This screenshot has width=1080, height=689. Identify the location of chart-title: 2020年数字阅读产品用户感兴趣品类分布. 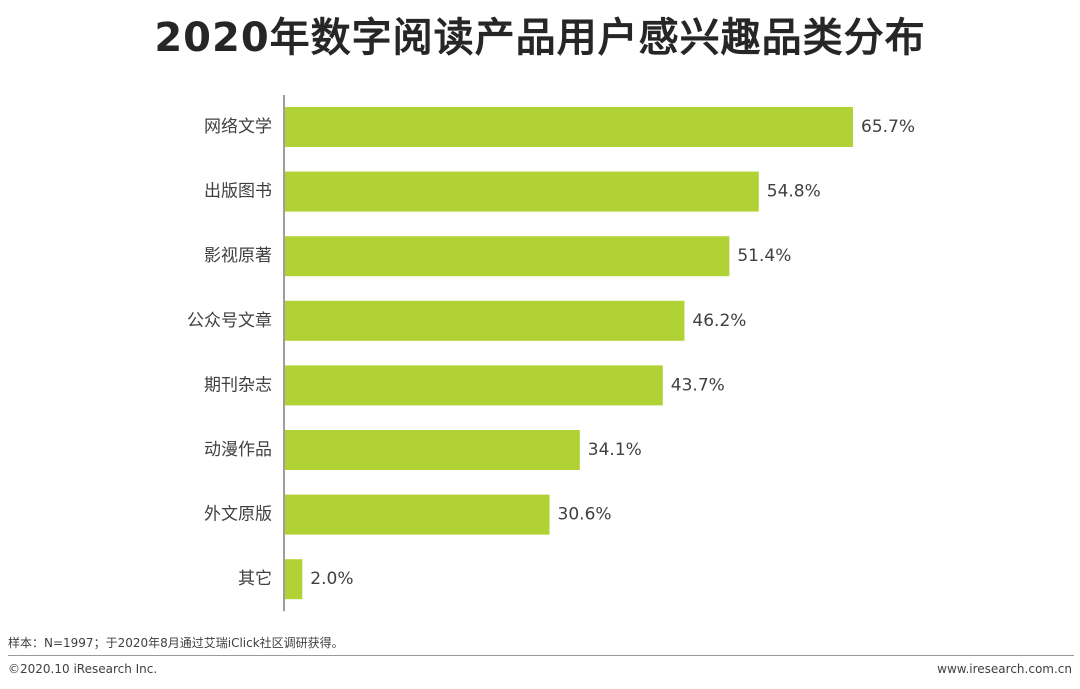
(540, 38).